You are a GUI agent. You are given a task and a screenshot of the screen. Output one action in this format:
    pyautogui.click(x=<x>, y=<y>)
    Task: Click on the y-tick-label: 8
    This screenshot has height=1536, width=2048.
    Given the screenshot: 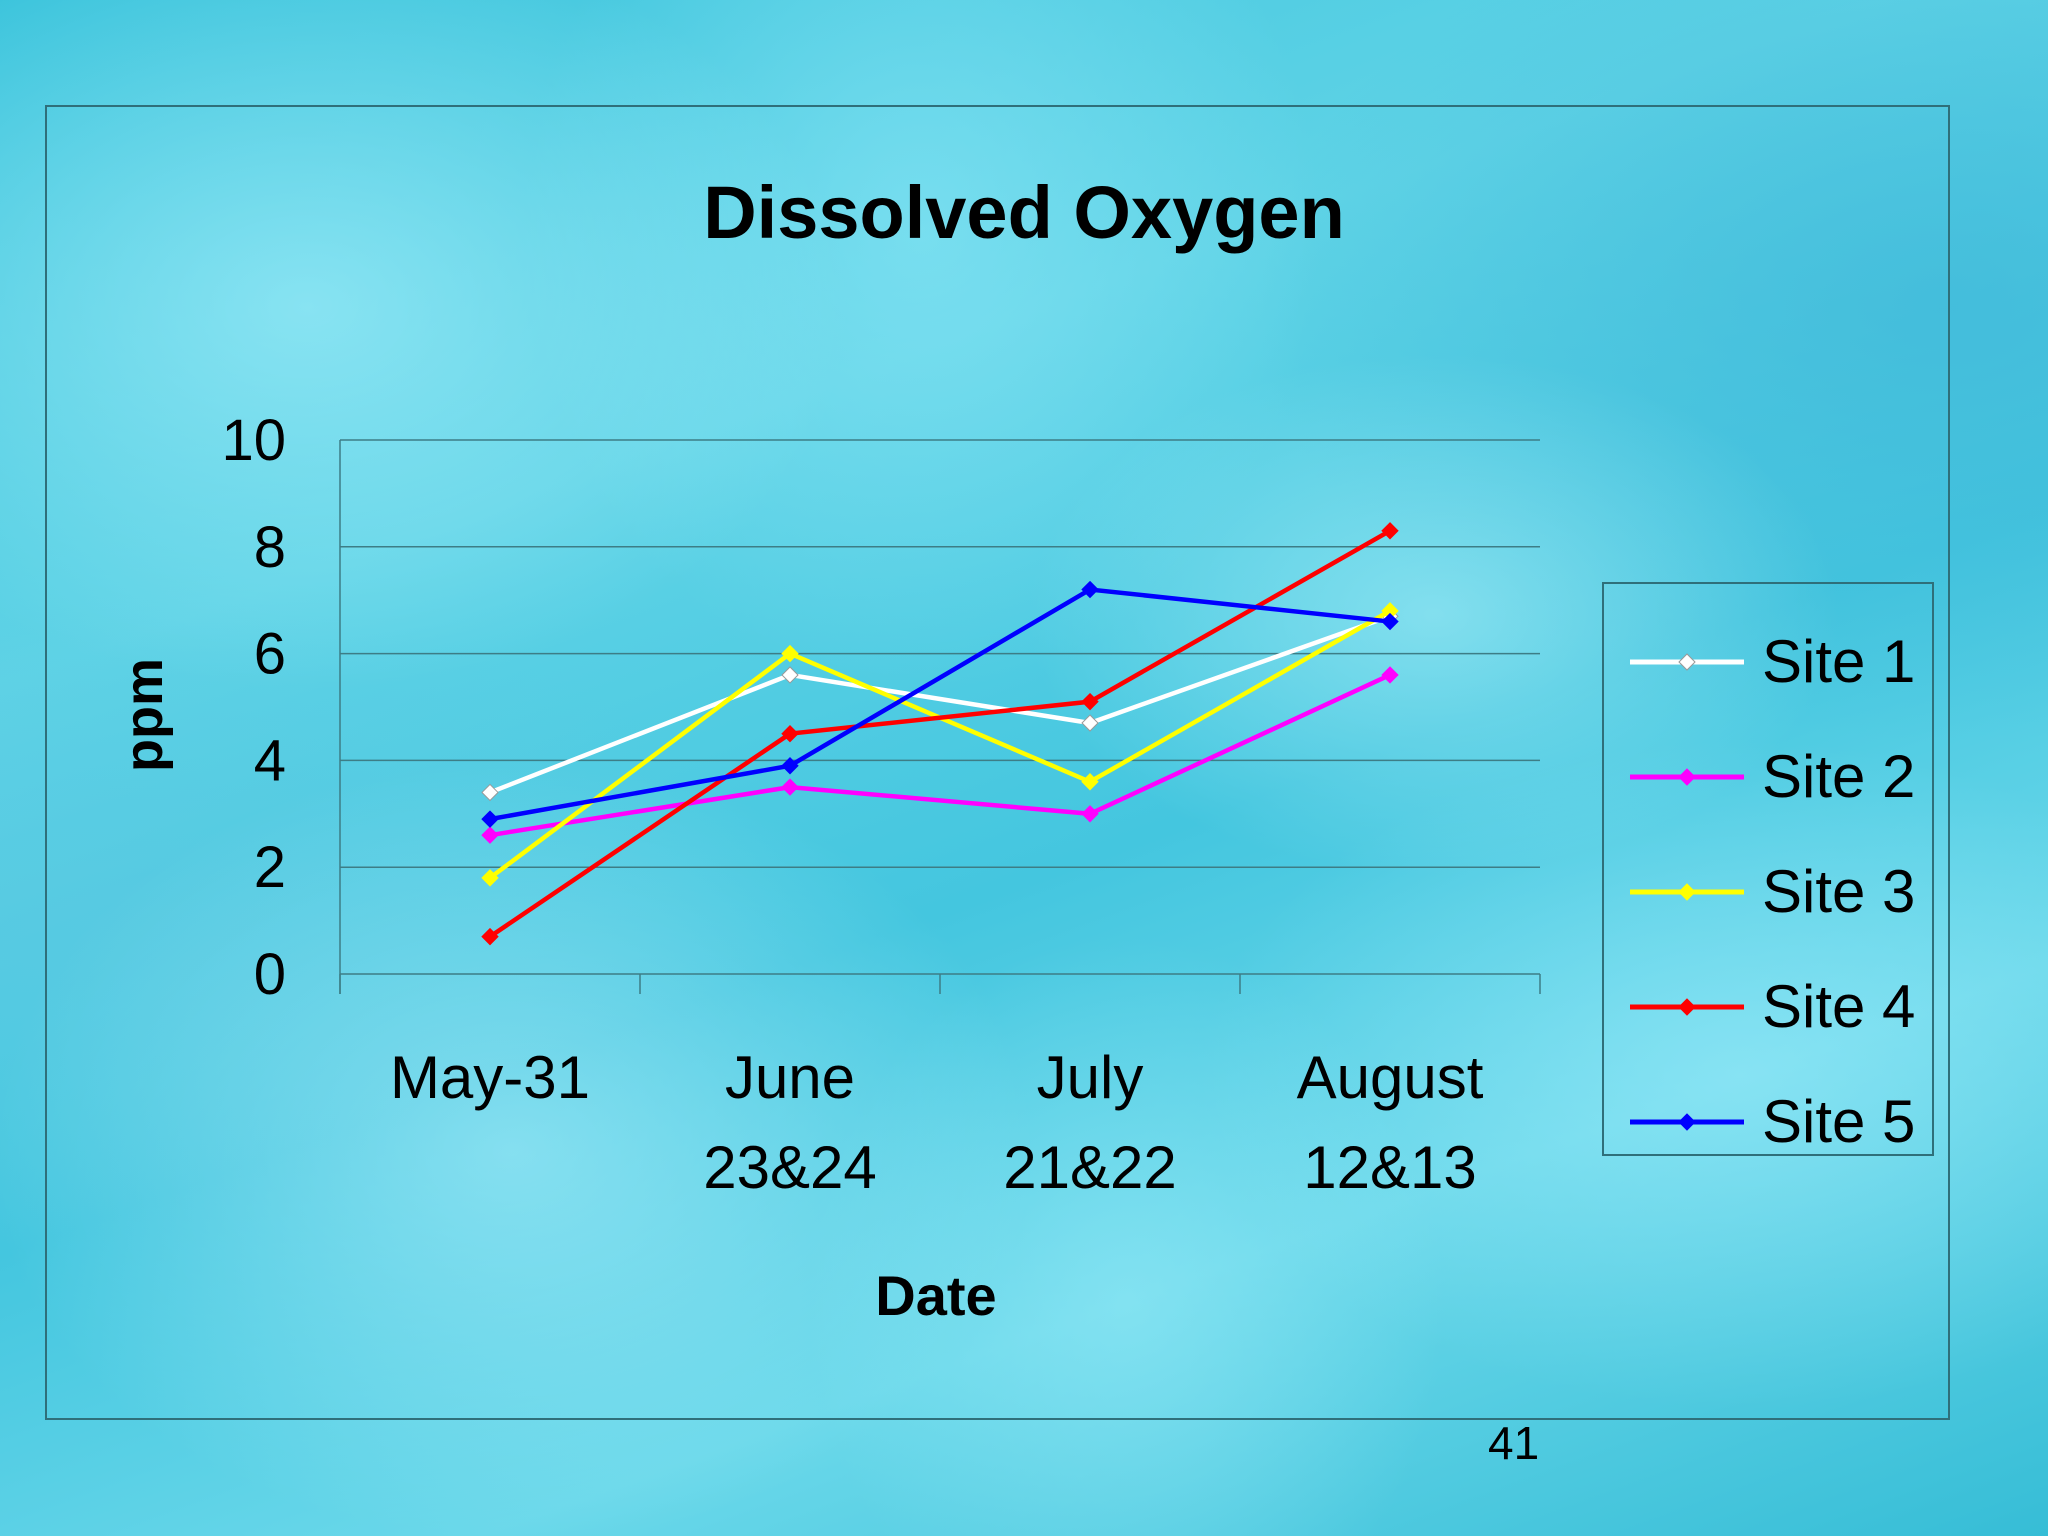 What is the action you would take?
    pyautogui.click(x=270, y=547)
    